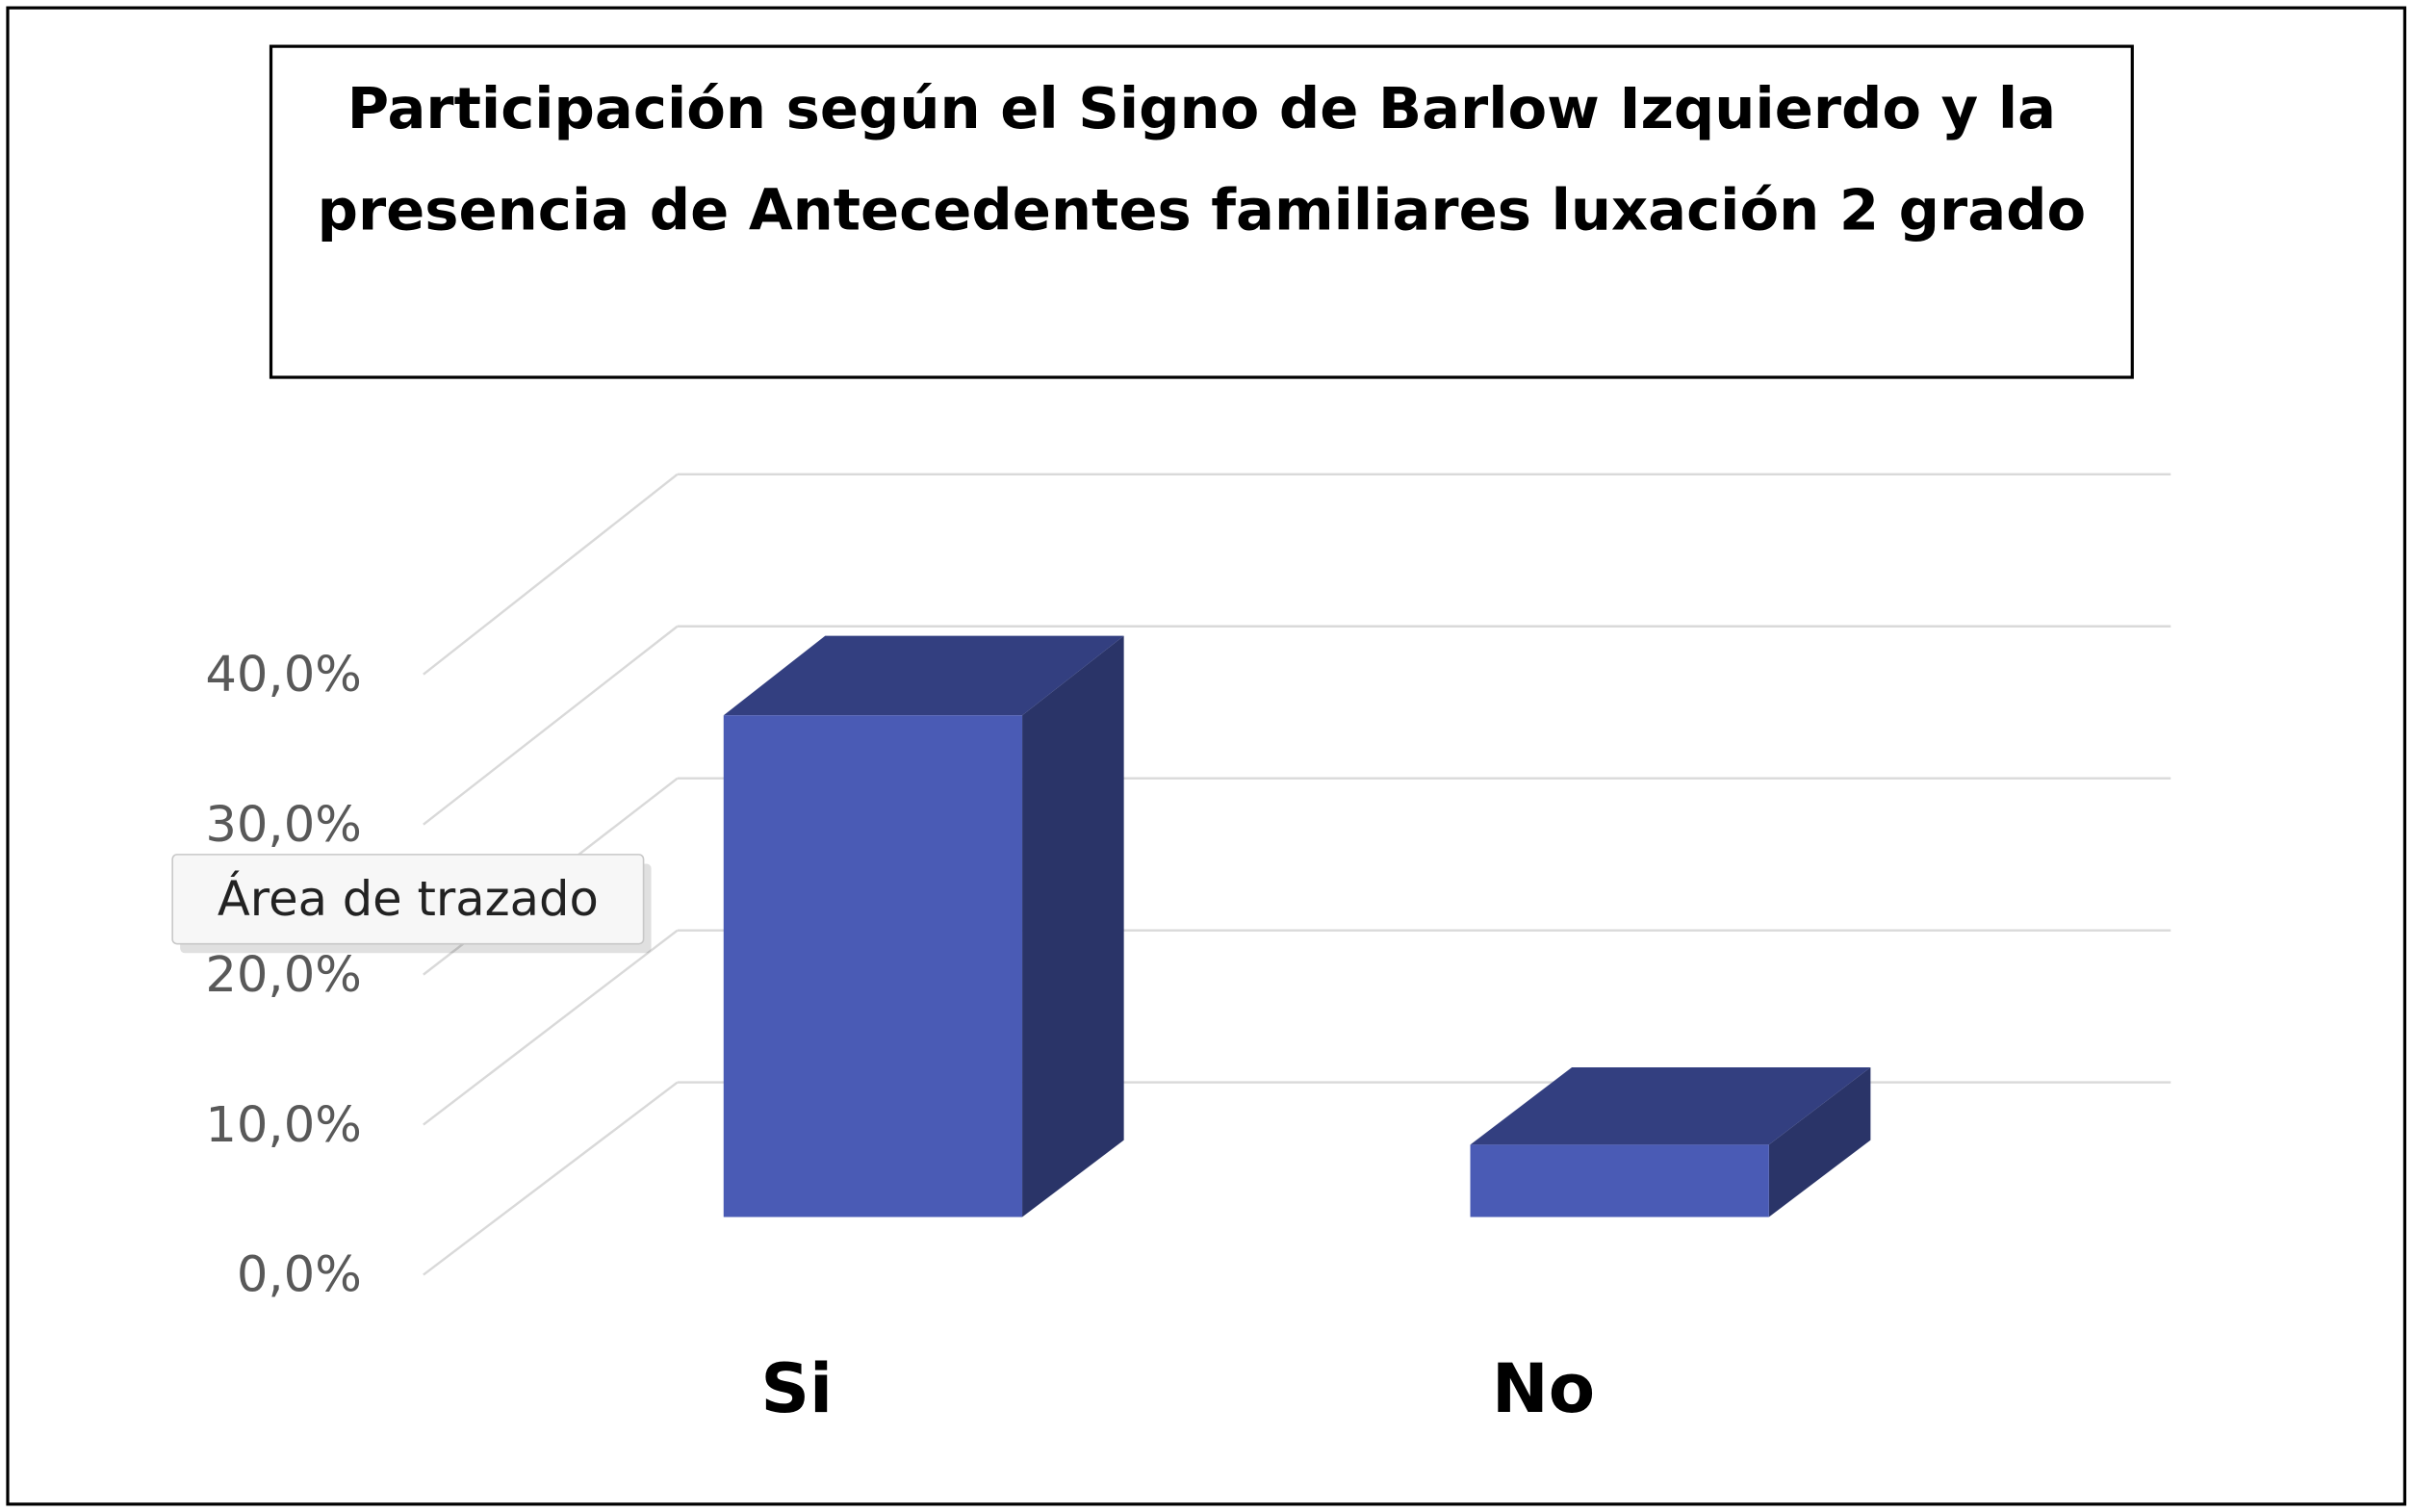 The image size is (2414, 1512). I want to click on tooltip: Área de trazado, so click(411, 904).